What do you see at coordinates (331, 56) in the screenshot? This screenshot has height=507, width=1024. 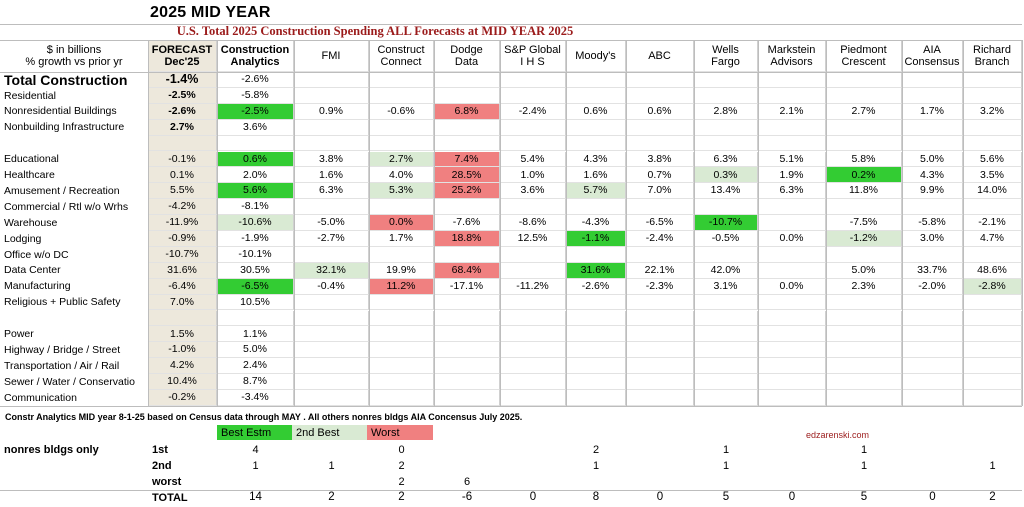 I see `column-header: FMI` at bounding box center [331, 56].